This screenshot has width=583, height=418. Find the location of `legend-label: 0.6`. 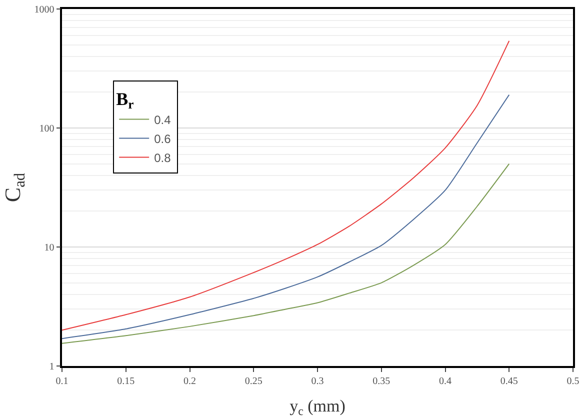

legend-label: 0.6 is located at coordinates (163, 139).